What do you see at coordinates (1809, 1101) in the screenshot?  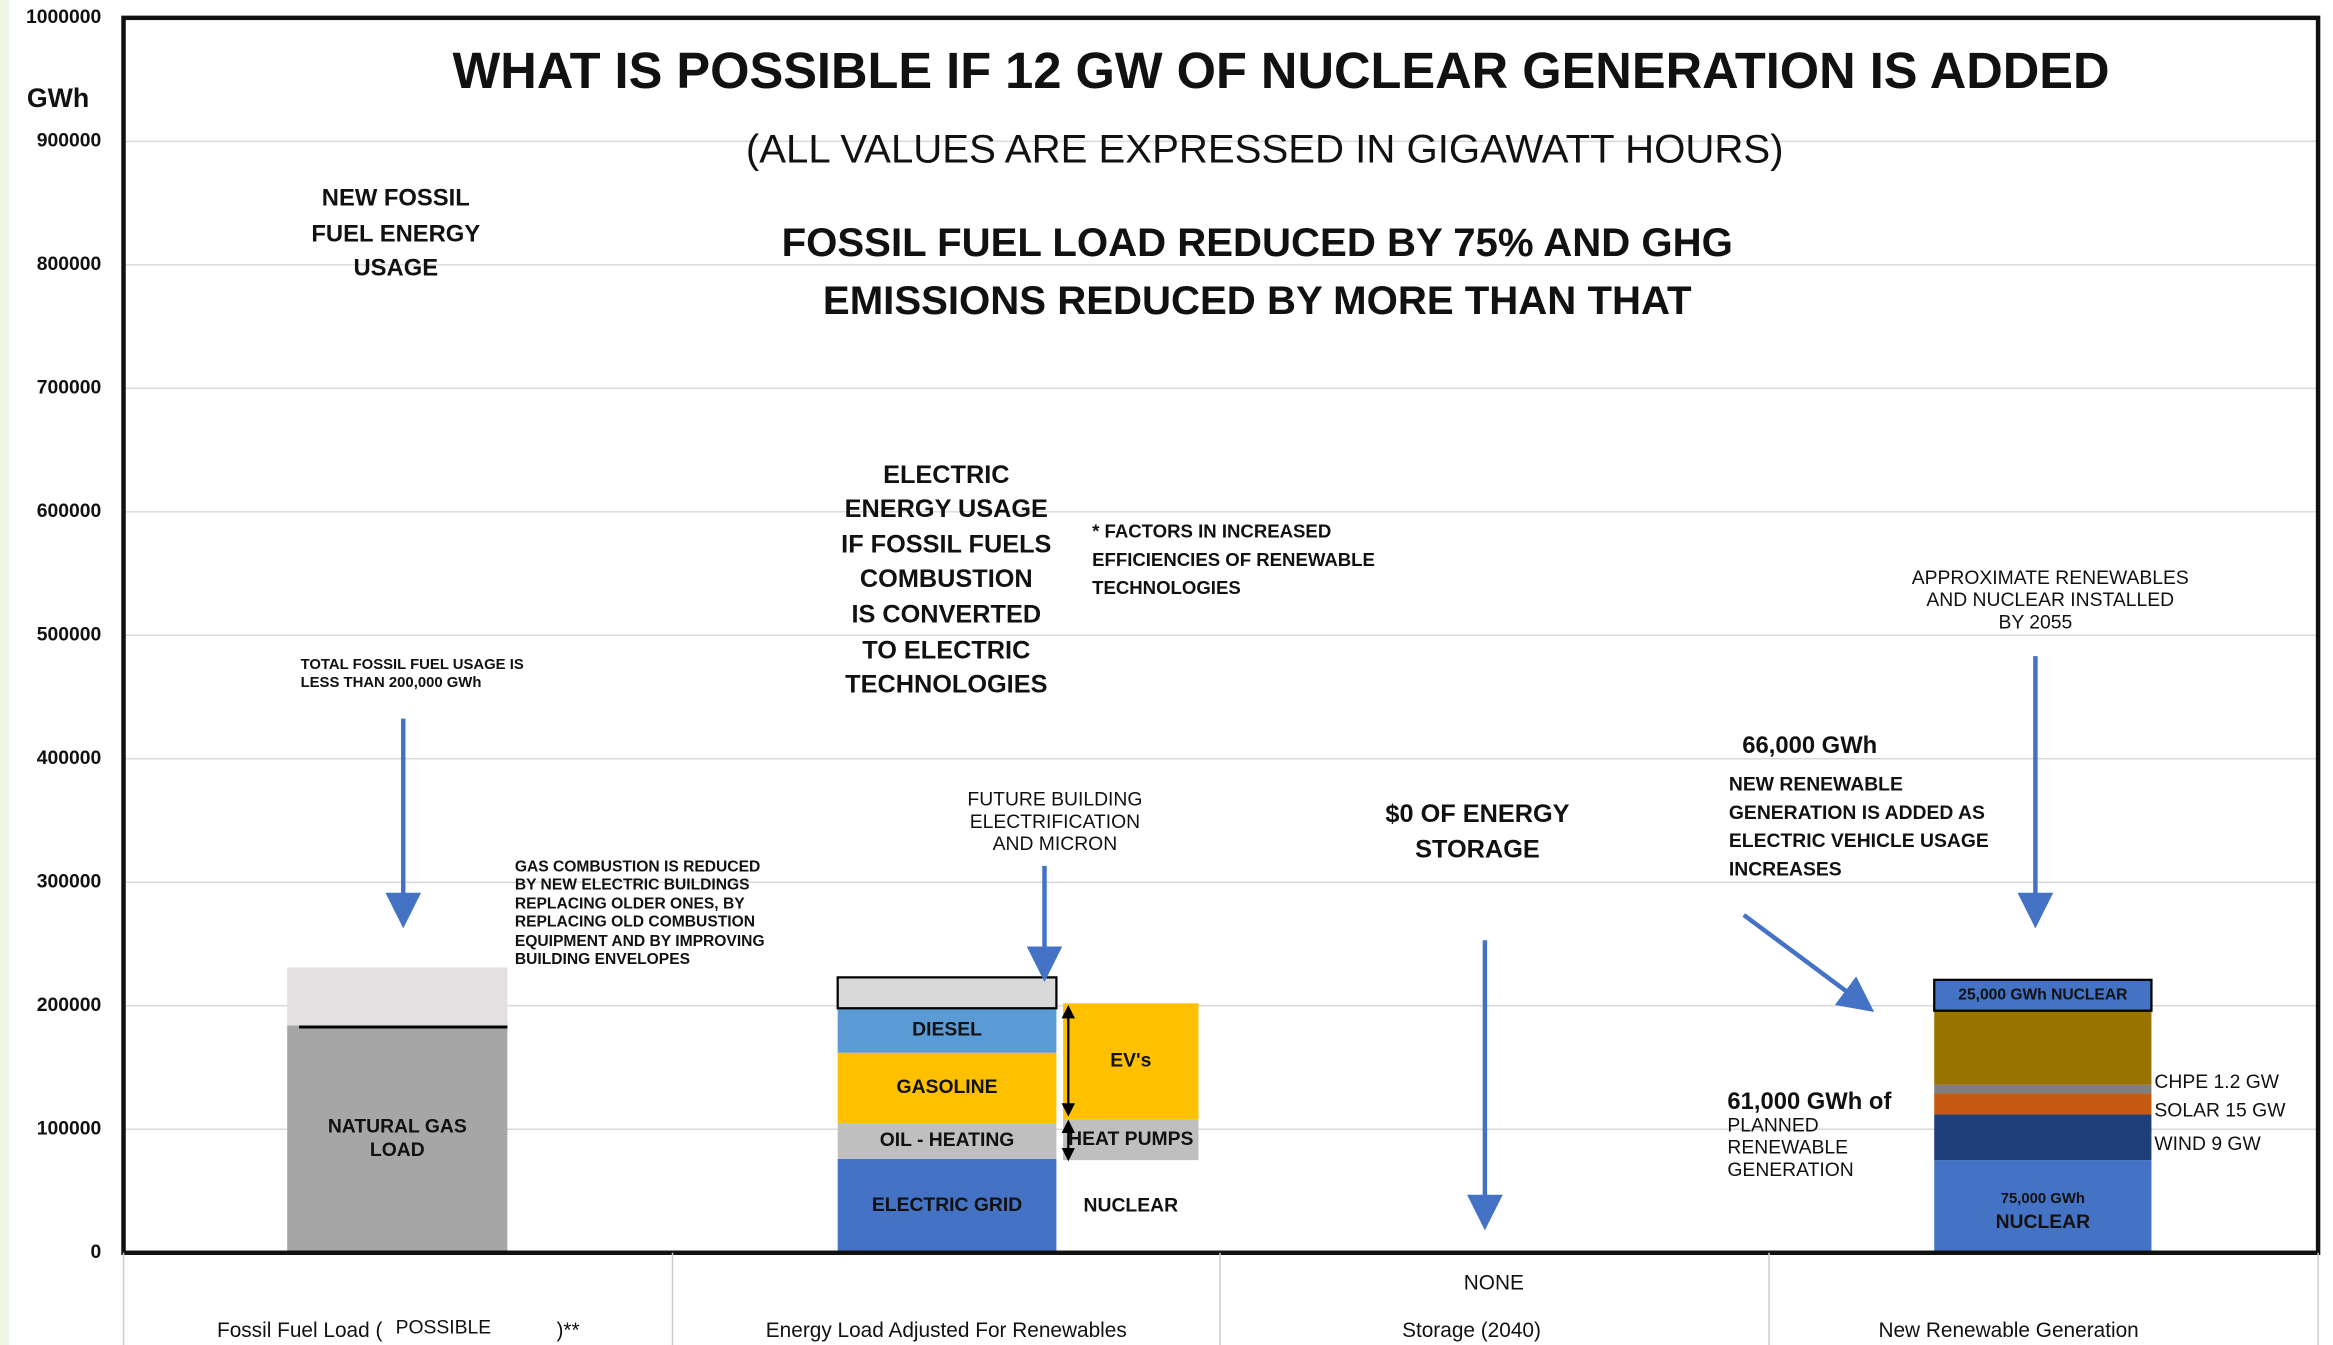 I see `annotation: 61,000 GWh of` at bounding box center [1809, 1101].